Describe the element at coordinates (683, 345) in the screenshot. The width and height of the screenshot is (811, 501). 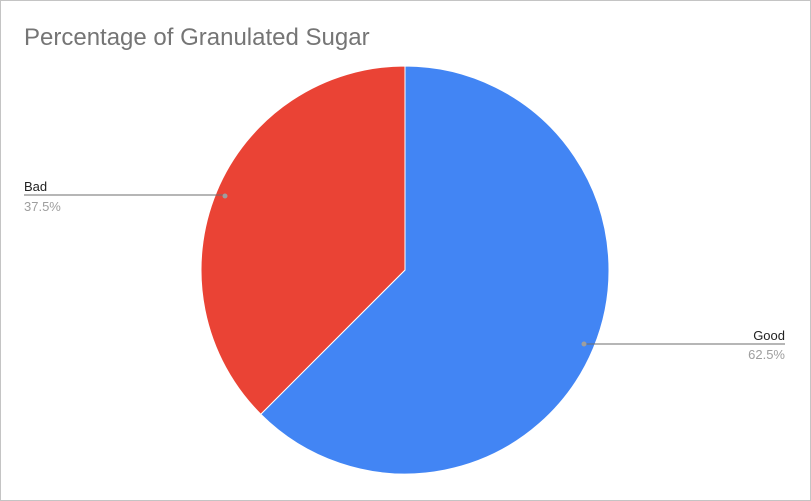
I see `label-group-good: Good 62.5%` at that location.